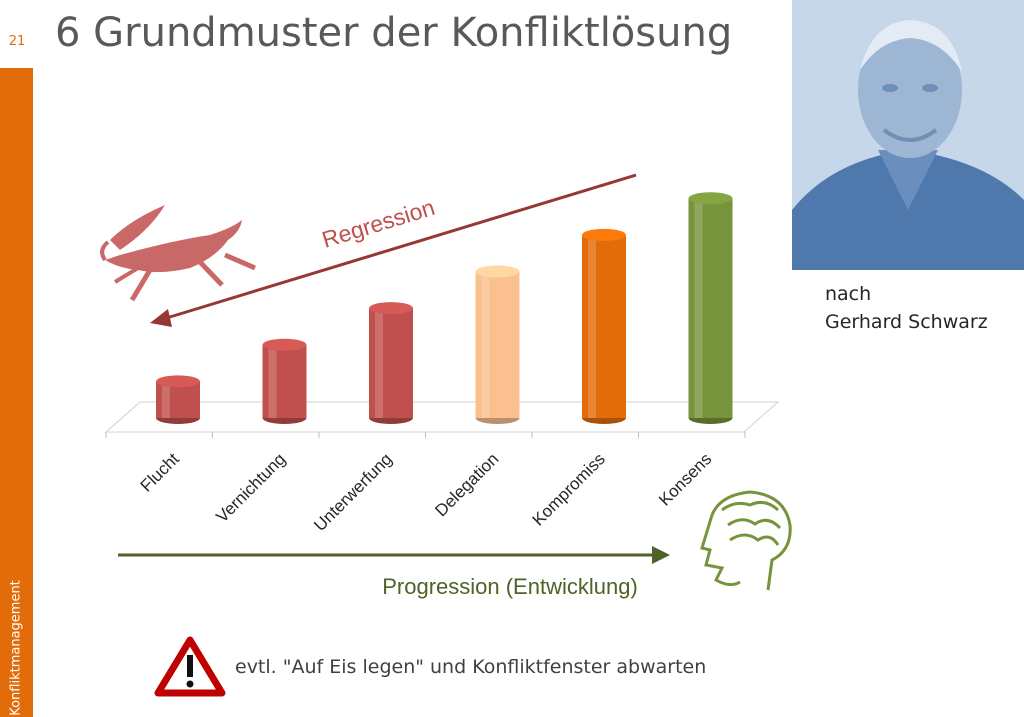 This screenshot has width=1024, height=717. I want to click on attribution-line2: Gerhard Schwarz, so click(906, 322).